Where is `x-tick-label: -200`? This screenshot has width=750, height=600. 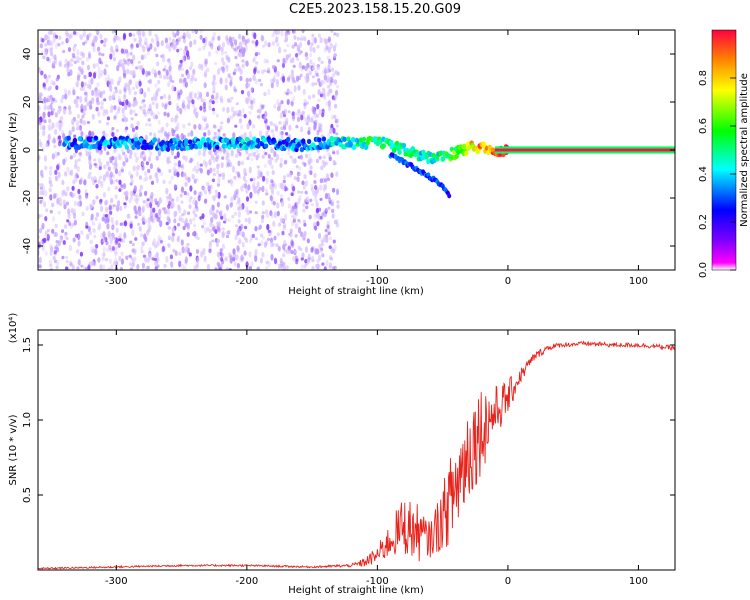 x-tick-label: -200 is located at coordinates (247, 581).